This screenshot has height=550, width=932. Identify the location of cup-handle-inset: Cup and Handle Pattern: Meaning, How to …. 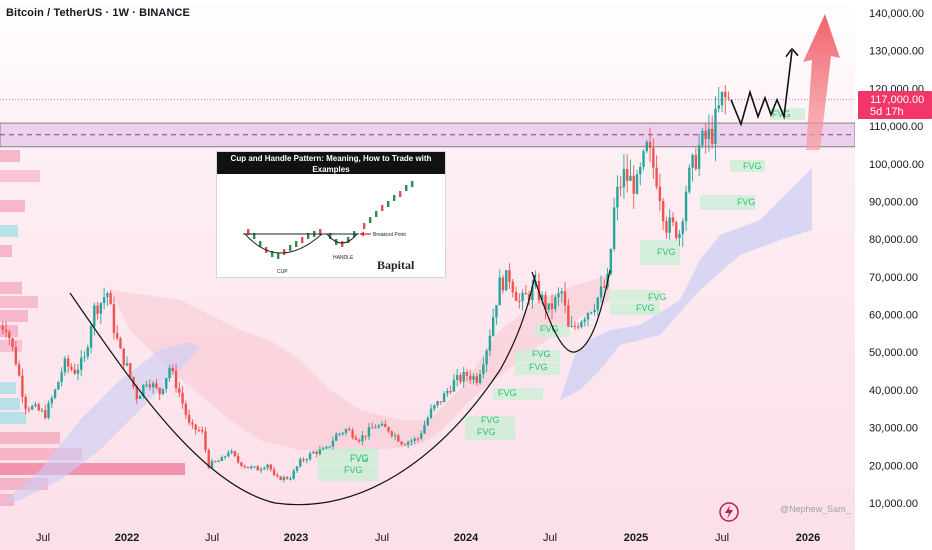
(331, 214).